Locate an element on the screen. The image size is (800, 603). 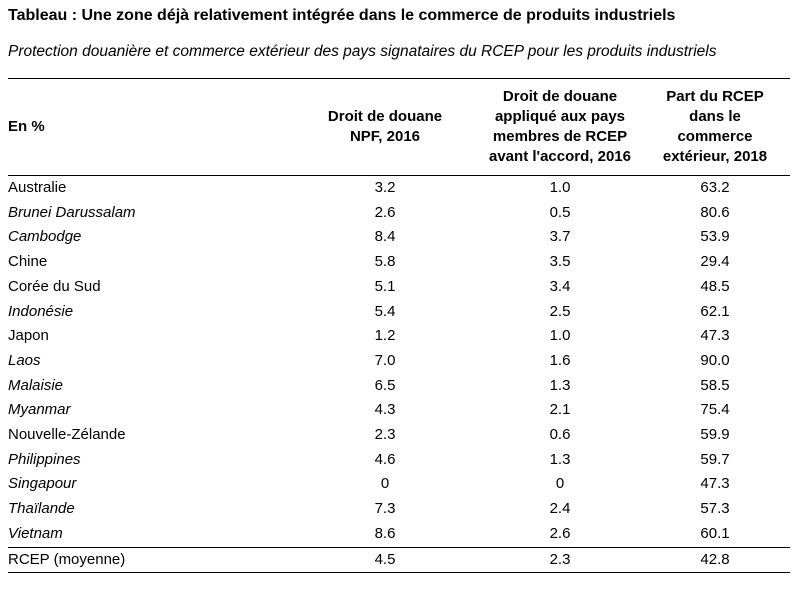
rcep-tariff-cell: 3.4 is located at coordinates (560, 286).